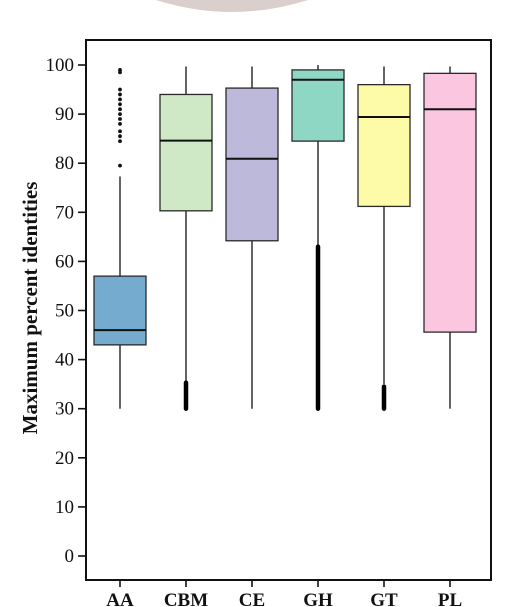 The image size is (512, 607). I want to click on y-tick-label: 80, so click(64, 163).